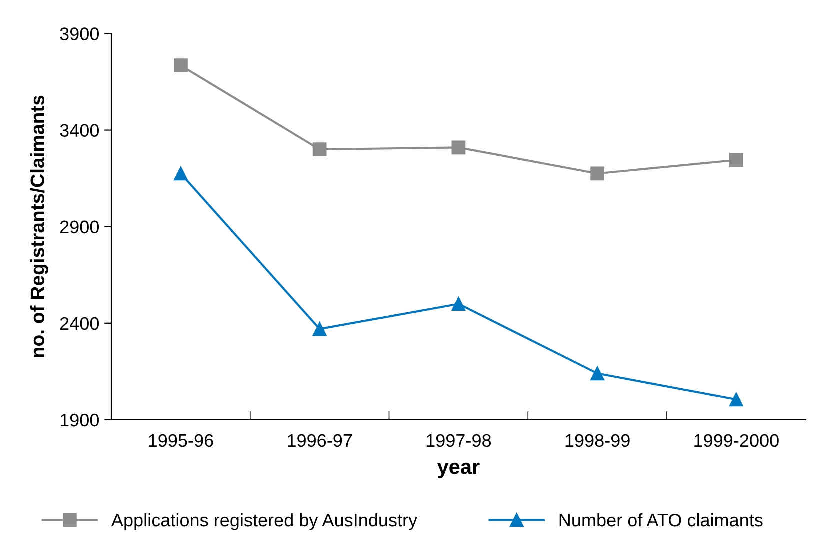  What do you see at coordinates (80, 323) in the screenshot?
I see `y-tick-label: 2400` at bounding box center [80, 323].